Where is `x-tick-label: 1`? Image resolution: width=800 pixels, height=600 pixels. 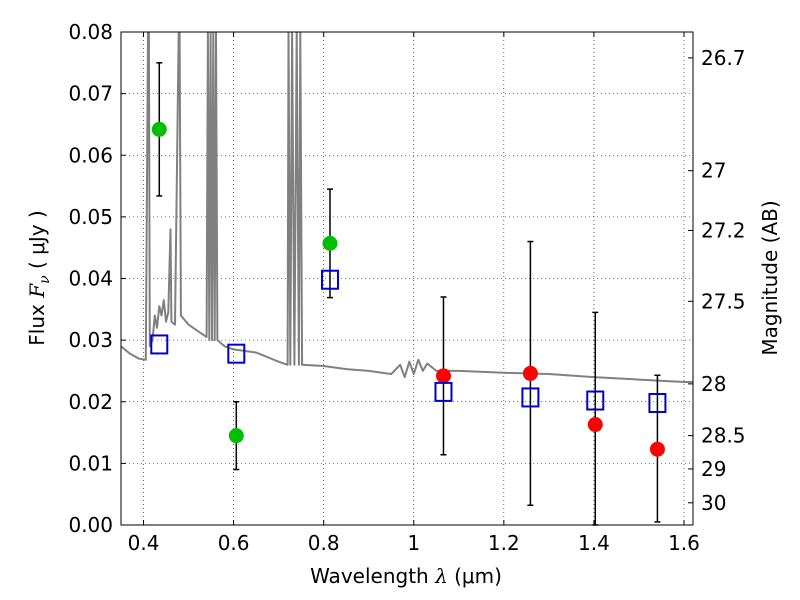
x-tick-label: 1 is located at coordinates (413, 543).